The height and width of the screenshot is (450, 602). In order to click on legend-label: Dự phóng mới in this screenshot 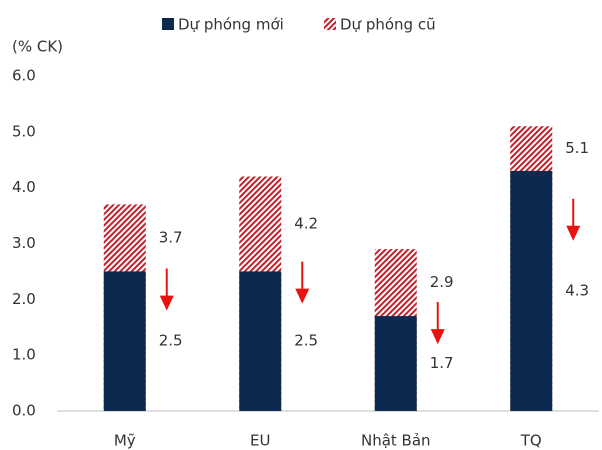, I will do `click(231, 25)`.